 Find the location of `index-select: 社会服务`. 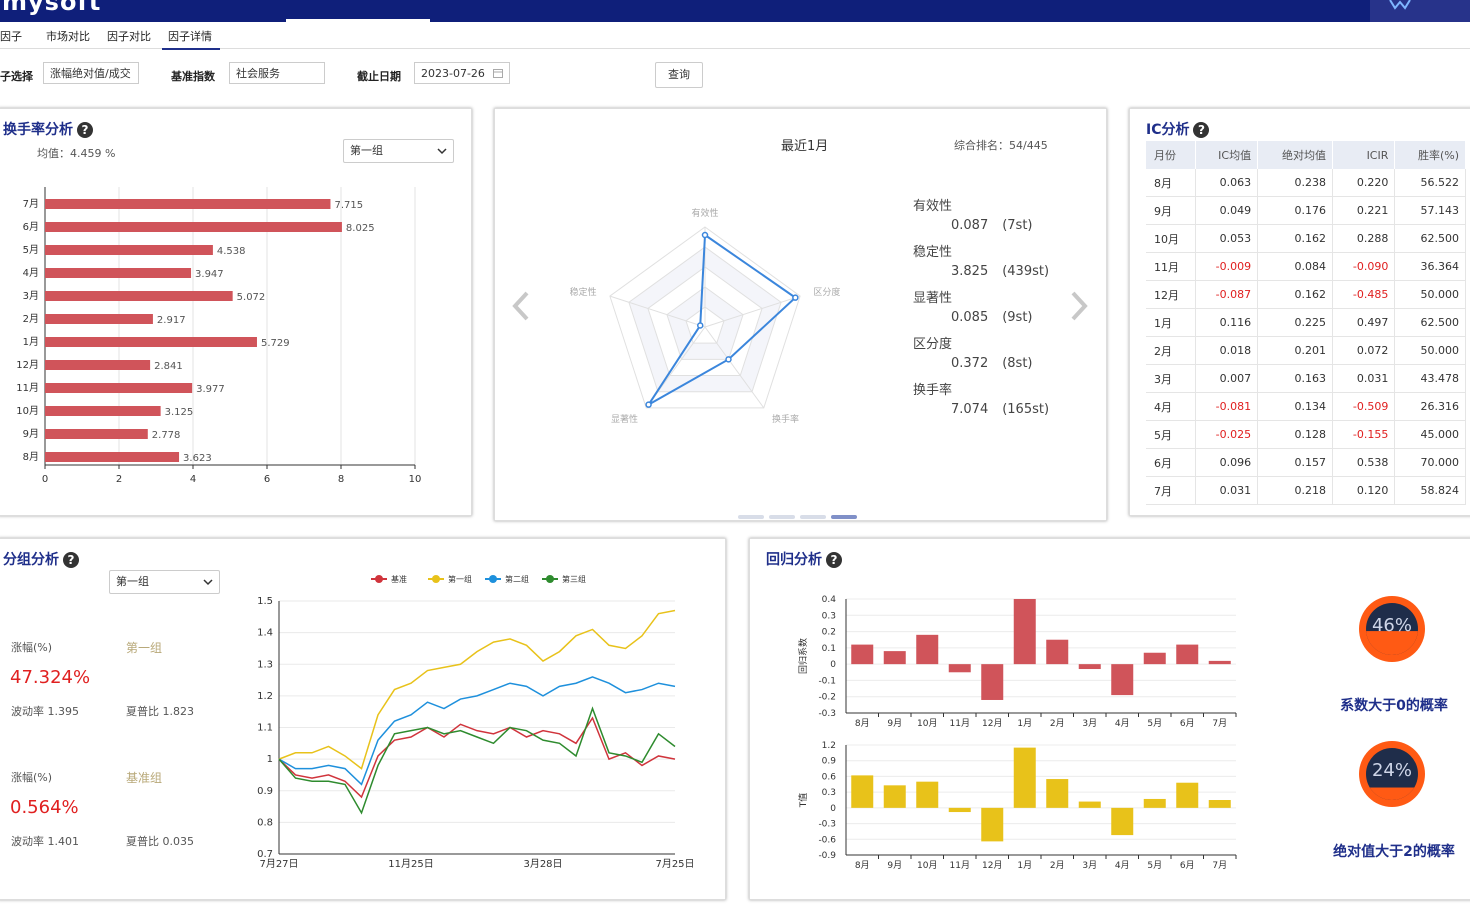

index-select: 社会服务 is located at coordinates (277, 73).